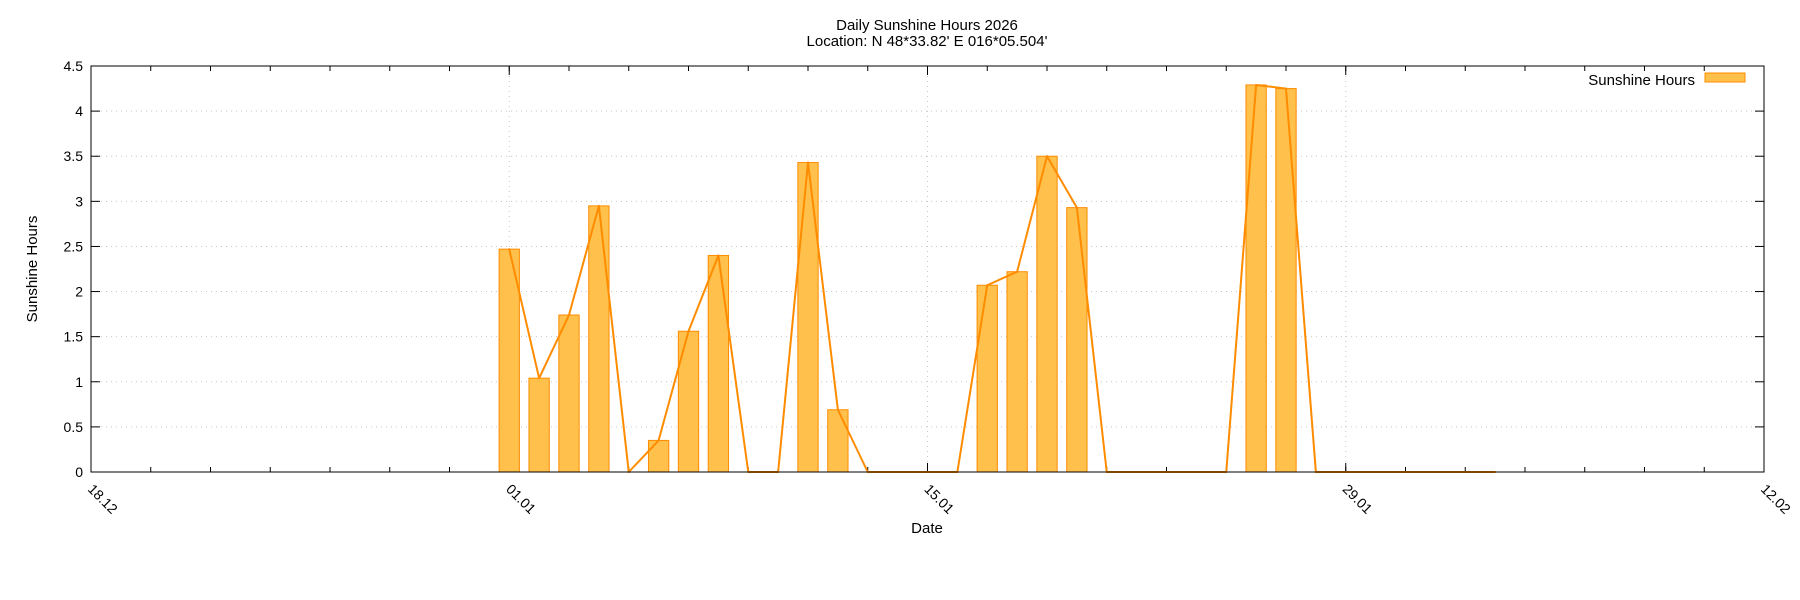  What do you see at coordinates (939, 499) in the screenshot?
I see `x-tick-label: 15.01` at bounding box center [939, 499].